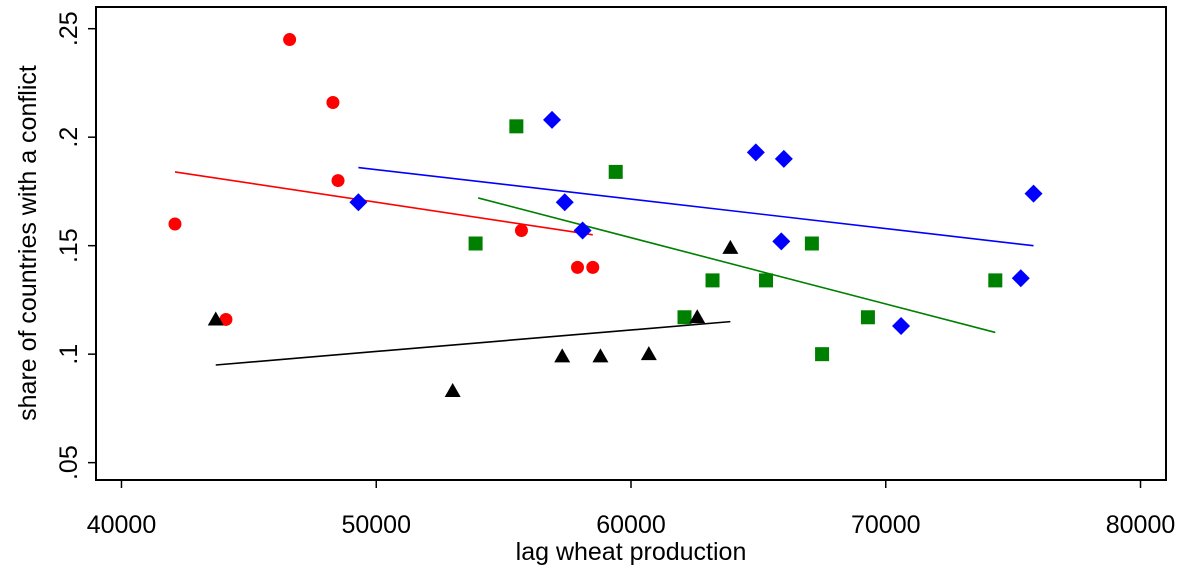 The width and height of the screenshot is (1192, 568). Describe the element at coordinates (69, 354) in the screenshot. I see `y-tick-label: .1` at that location.